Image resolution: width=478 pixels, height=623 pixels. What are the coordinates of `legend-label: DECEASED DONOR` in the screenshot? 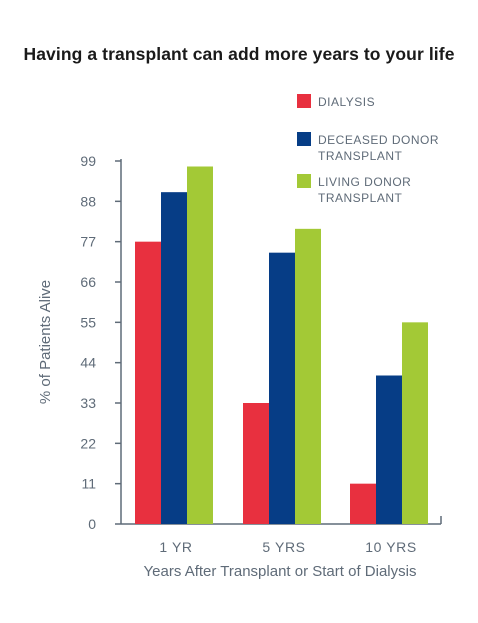 It's located at (378, 140).